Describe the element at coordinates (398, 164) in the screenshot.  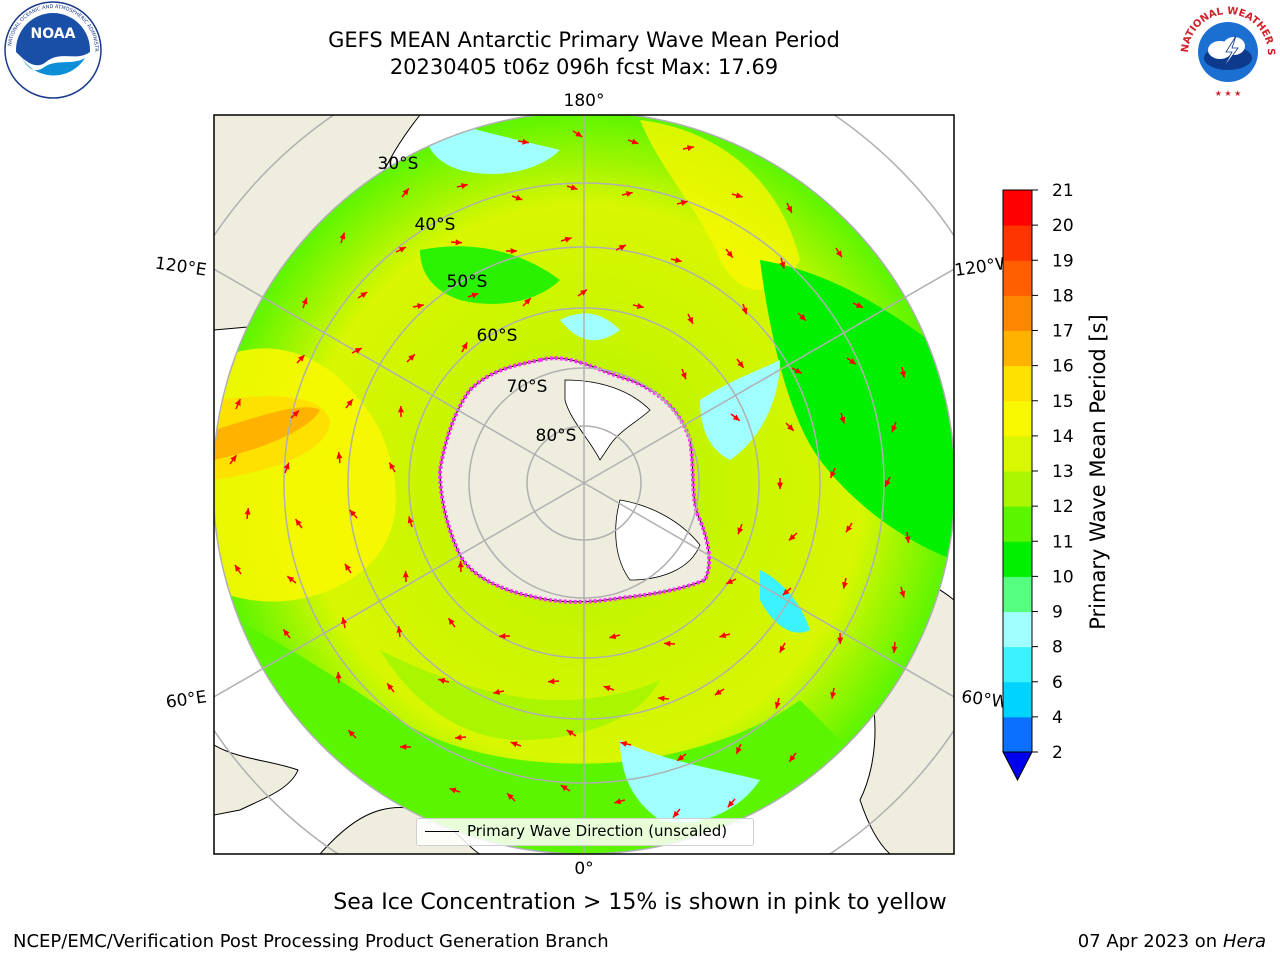
I see `lat-label-30s: 30°S` at that location.